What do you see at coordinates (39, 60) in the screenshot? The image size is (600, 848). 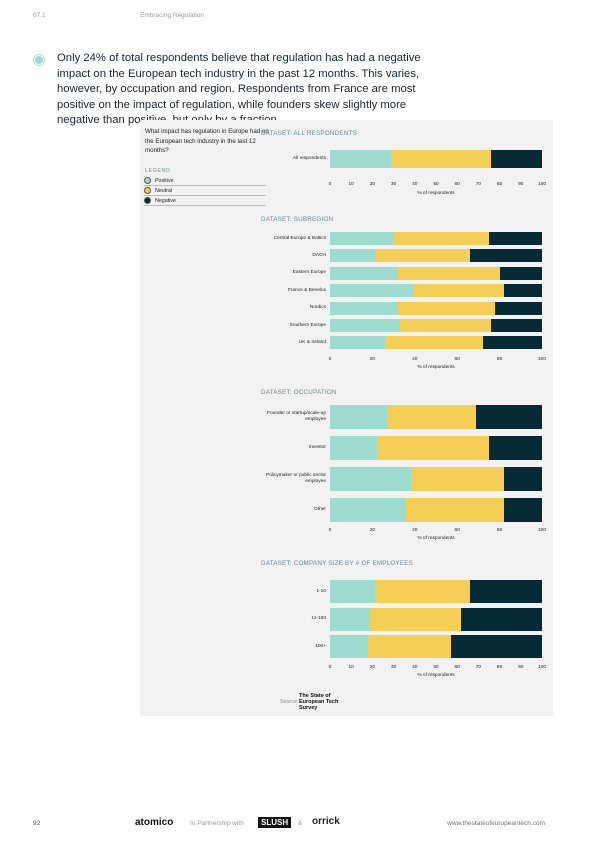 I see `bullet` at bounding box center [39, 60].